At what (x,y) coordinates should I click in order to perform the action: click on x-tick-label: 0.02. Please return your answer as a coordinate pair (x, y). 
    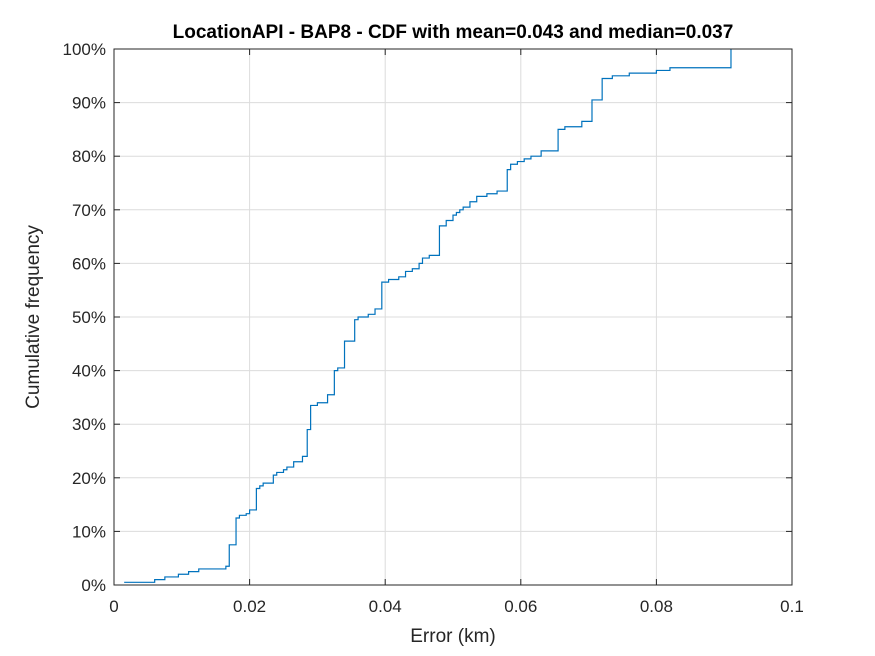
    Looking at the image, I should click on (249, 606).